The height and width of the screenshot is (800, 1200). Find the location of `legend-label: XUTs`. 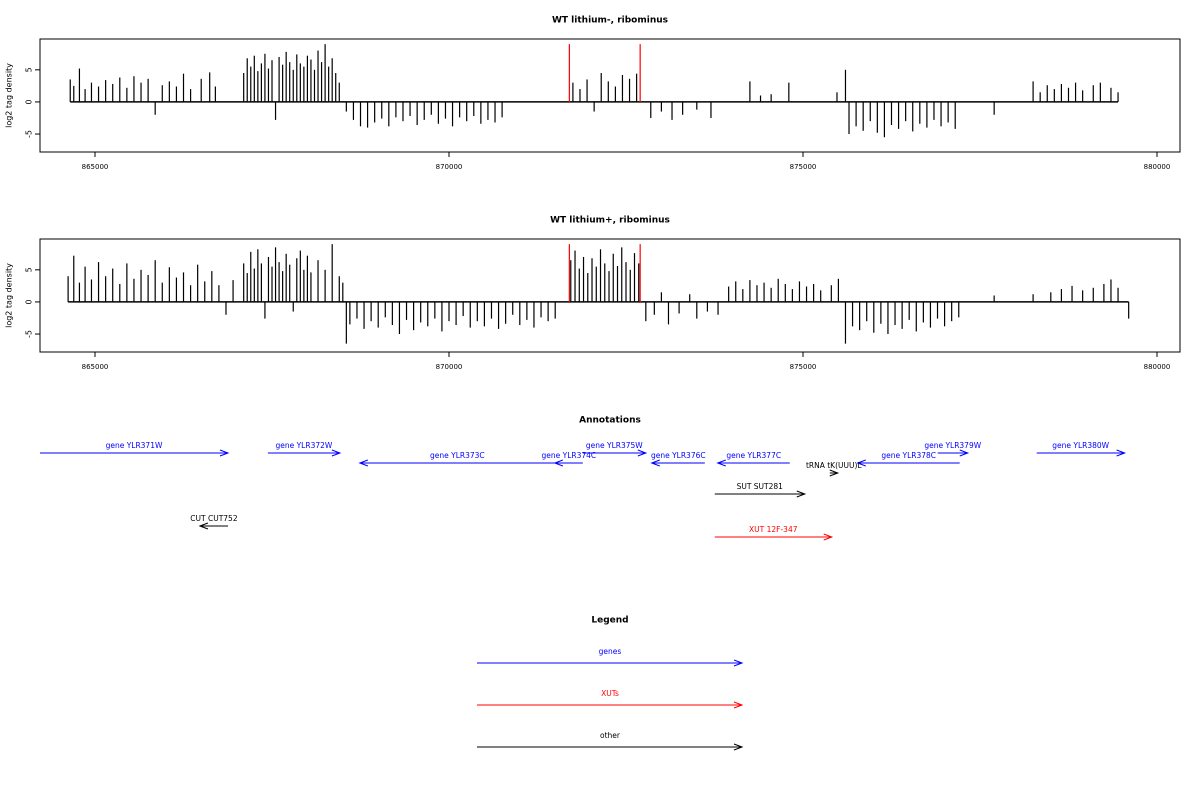

legend-label: XUTs is located at coordinates (610, 693).